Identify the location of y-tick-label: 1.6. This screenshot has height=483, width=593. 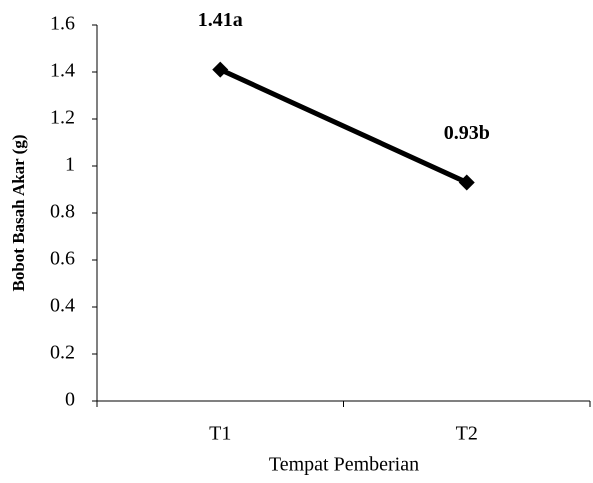
(62, 24).